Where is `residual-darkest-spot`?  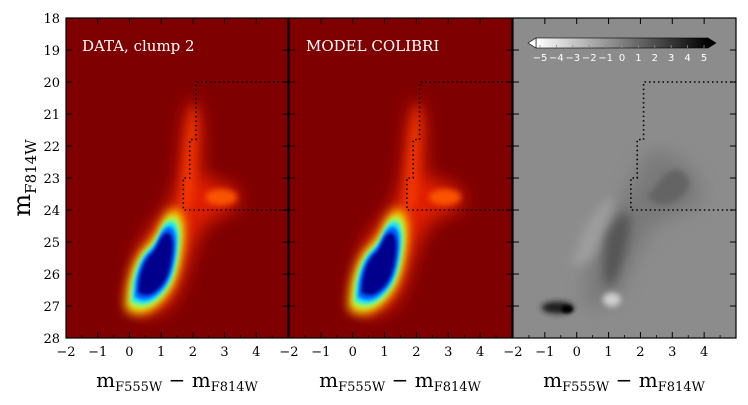
residual-darkest-spot is located at coordinates (567, 309).